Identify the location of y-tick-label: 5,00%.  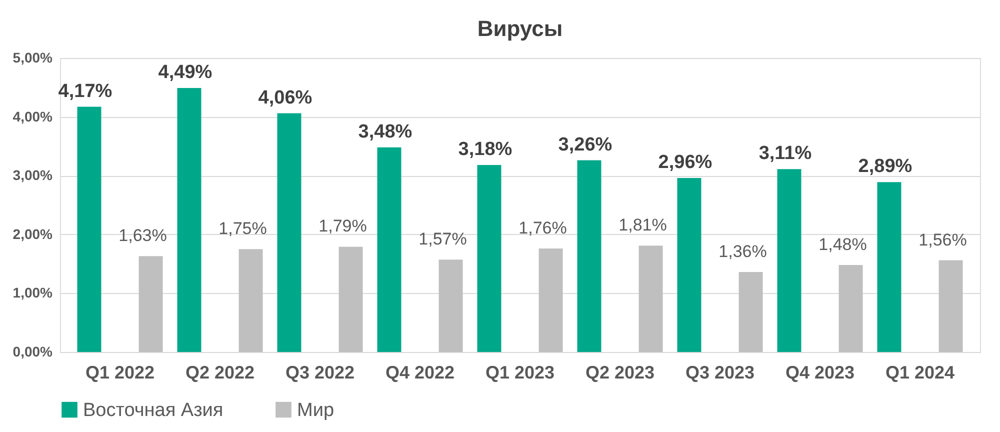
(33, 58).